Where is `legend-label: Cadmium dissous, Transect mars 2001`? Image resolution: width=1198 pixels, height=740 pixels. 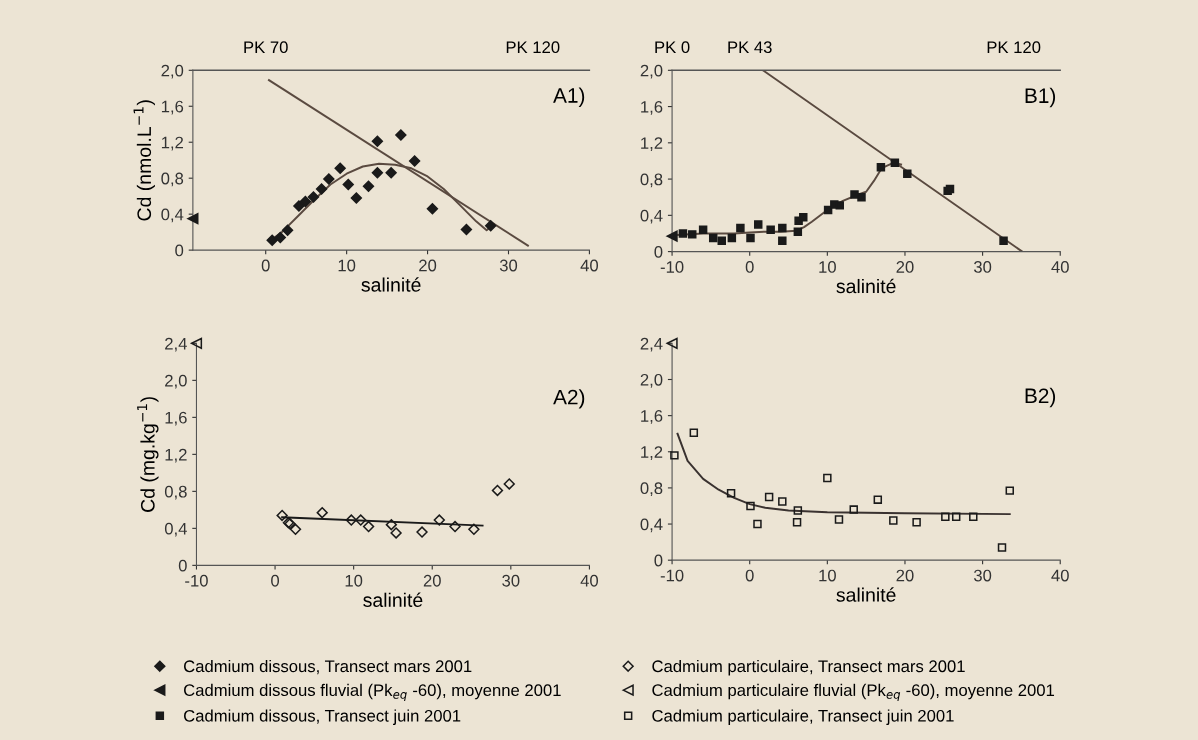
legend-label: Cadmium dissous, Transect mars 2001 is located at coordinates (328, 667).